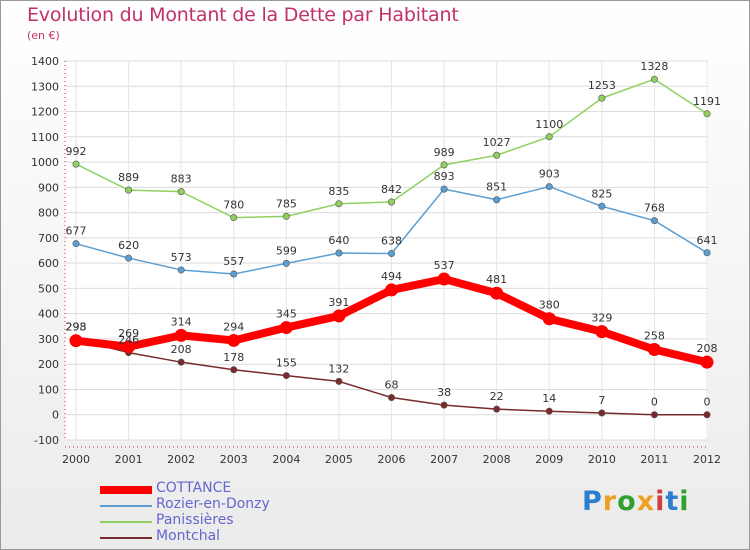 The height and width of the screenshot is (550, 750). Describe the element at coordinates (48, 238) in the screenshot. I see `y-tick-label: 700` at that location.